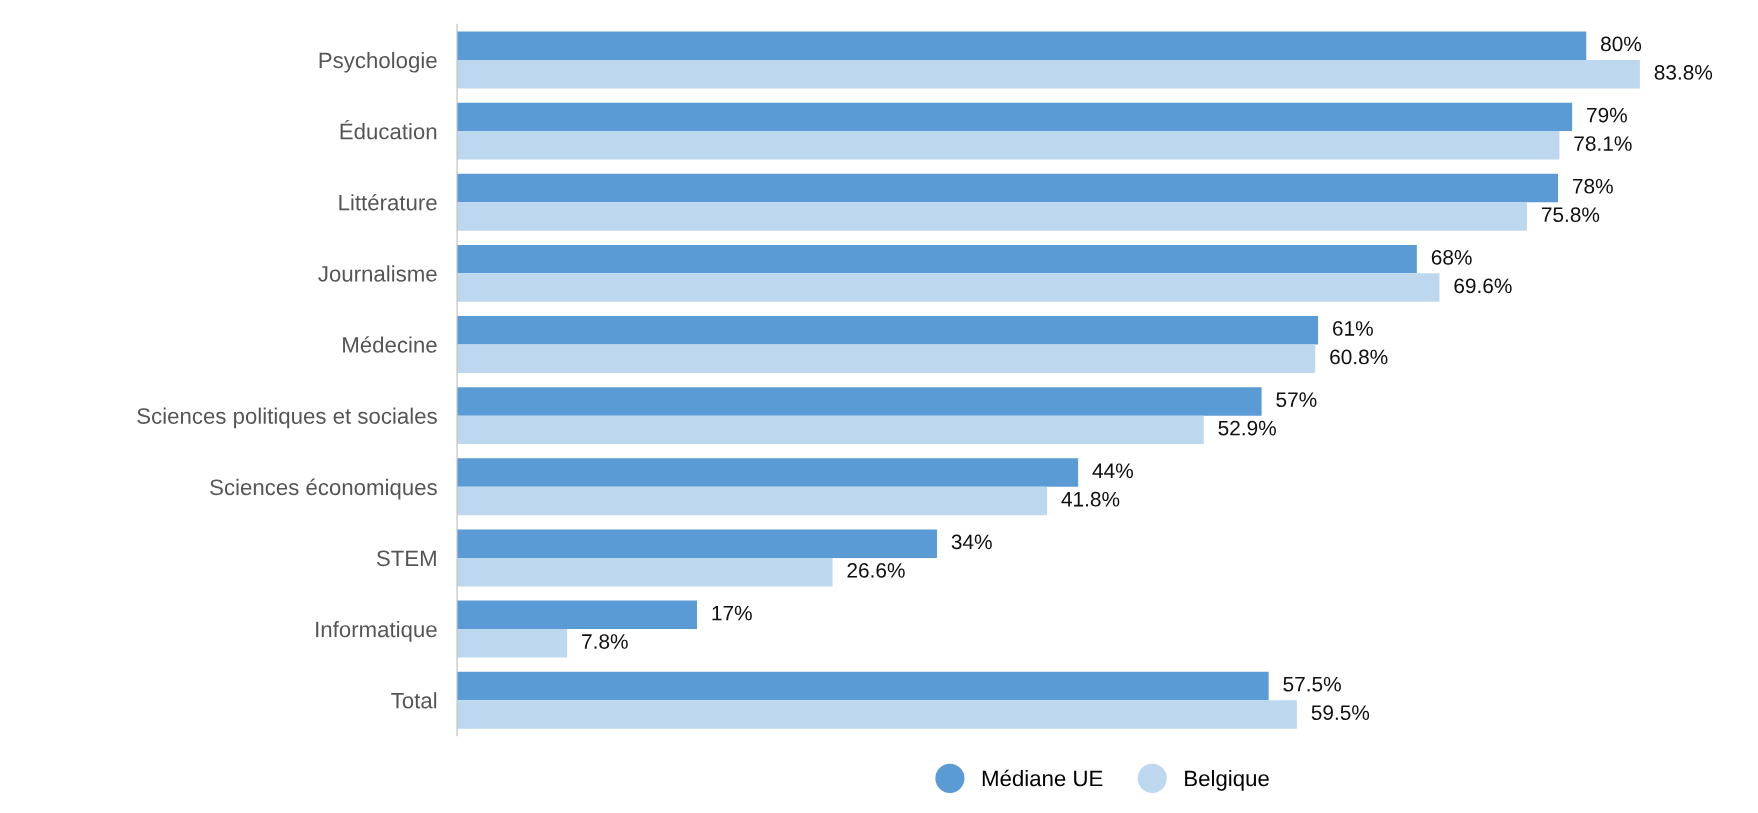 The image size is (1758, 813). Describe the element at coordinates (388, 202) in the screenshot. I see `y-tick-label: Littérature` at that location.